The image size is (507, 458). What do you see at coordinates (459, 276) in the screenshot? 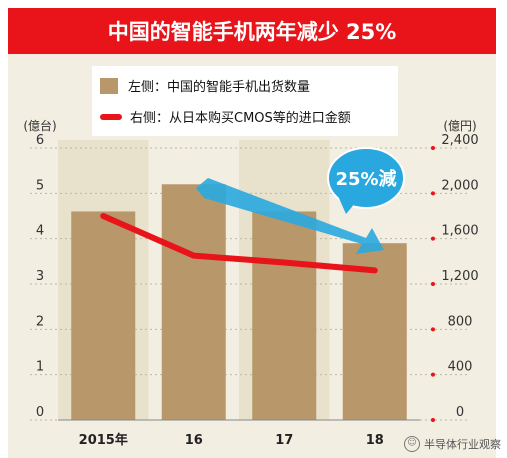
I see `right-tick-label: 1,200` at bounding box center [459, 276].